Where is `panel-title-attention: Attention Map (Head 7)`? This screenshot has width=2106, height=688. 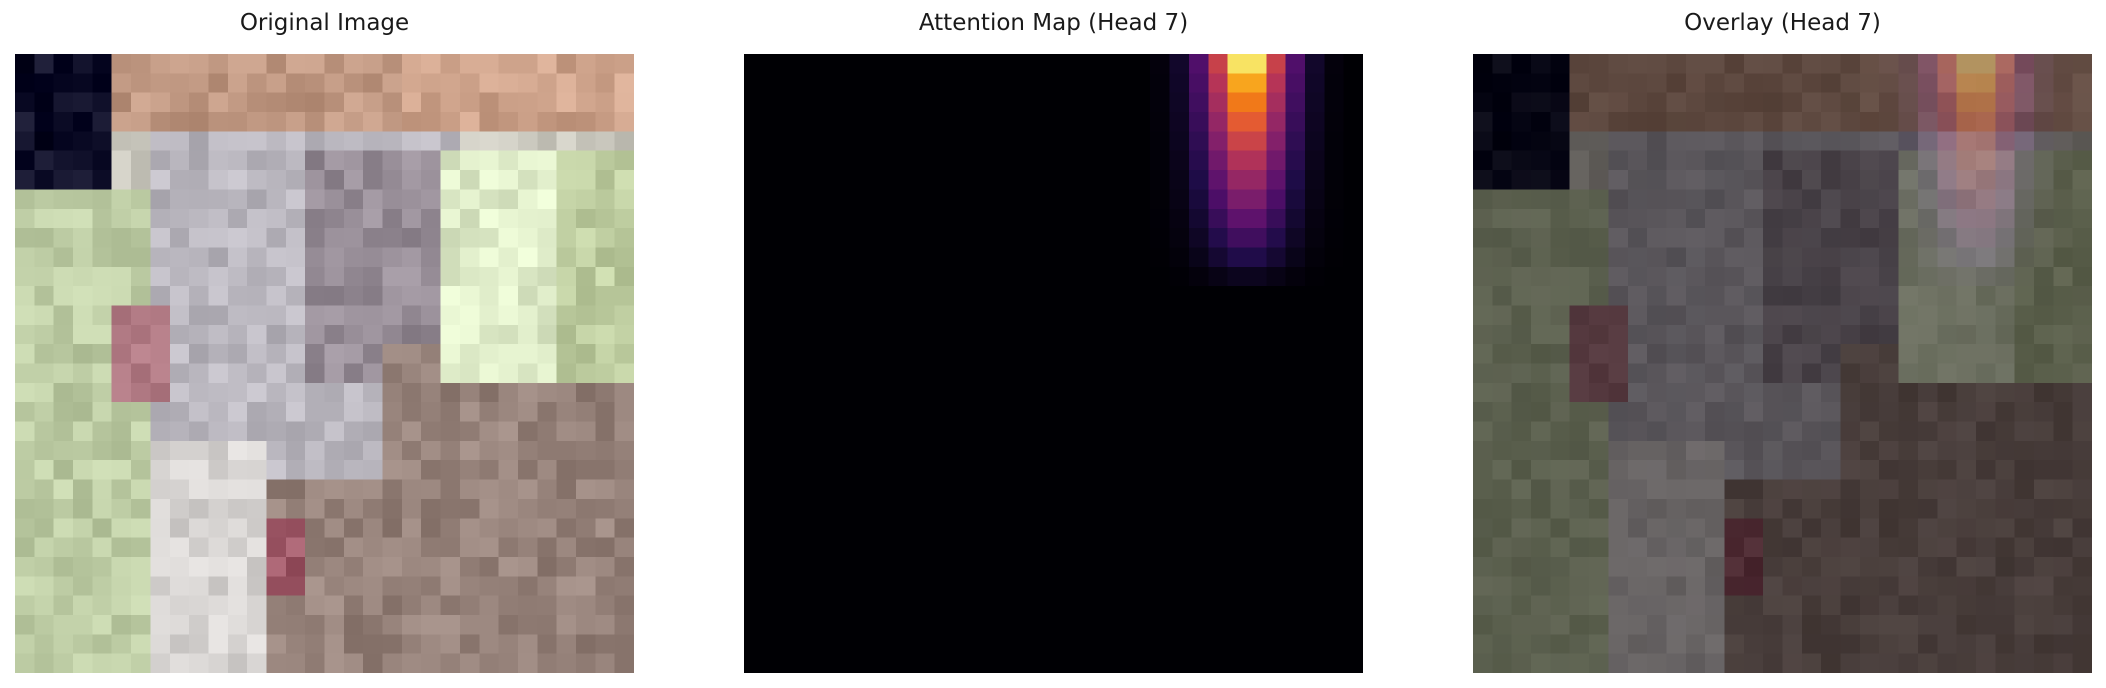 panel-title-attention: Attention Map (Head 7) is located at coordinates (1053, 23).